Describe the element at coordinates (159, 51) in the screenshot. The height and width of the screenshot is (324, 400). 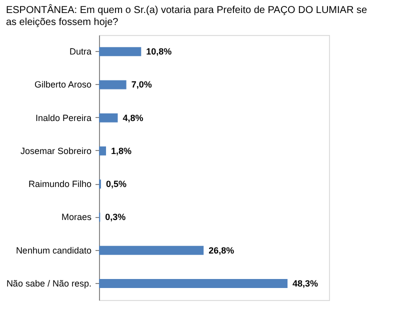
I see `data-label: 10,8%` at that location.